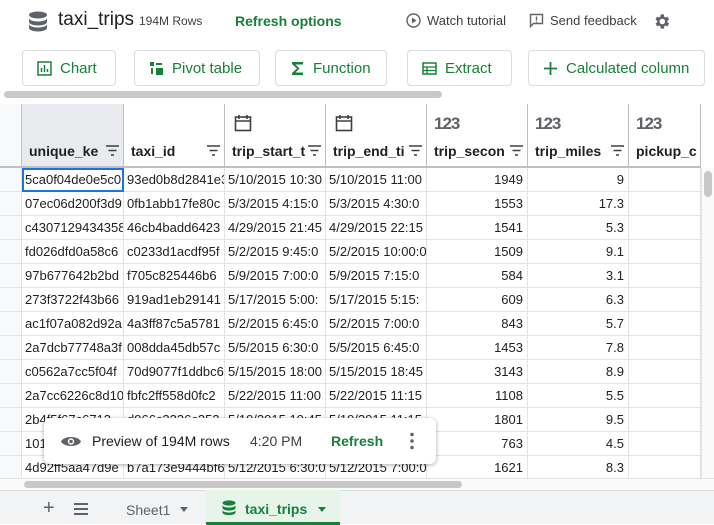 Image resolution: width=714 pixels, height=525 pixels. I want to click on cell: 1541, so click(477, 228).